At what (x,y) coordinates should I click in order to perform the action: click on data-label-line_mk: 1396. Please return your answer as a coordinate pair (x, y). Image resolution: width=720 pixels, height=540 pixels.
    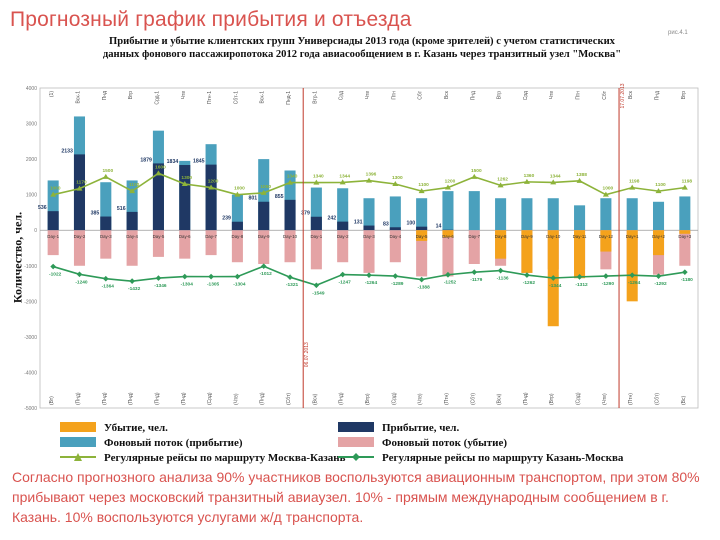
    Looking at the image, I should click on (371, 175).